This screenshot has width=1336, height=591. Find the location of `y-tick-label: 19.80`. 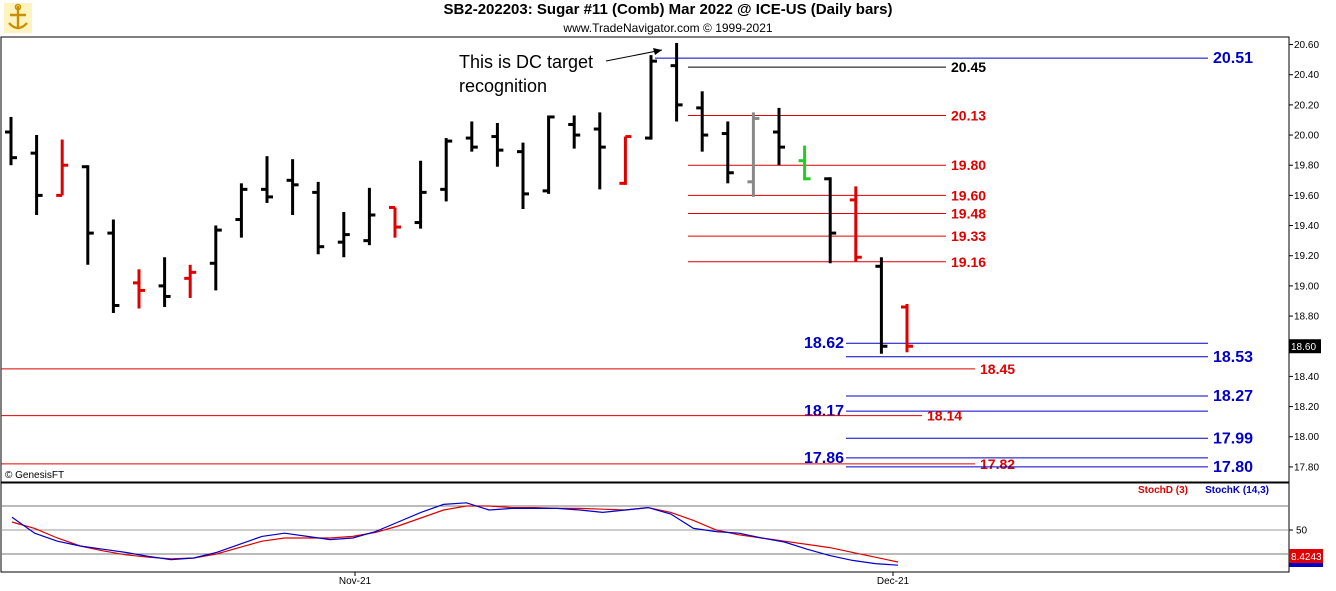

y-tick-label: 19.80 is located at coordinates (1306, 166).